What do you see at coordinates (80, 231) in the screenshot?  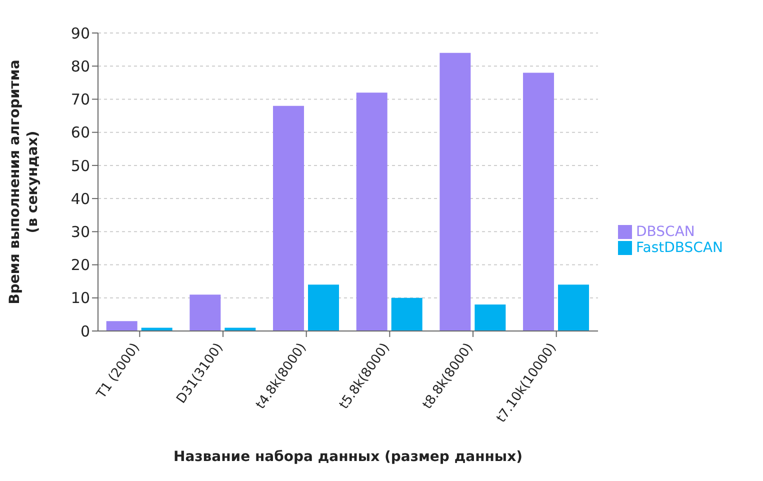 I see `y-tick-label: 30` at bounding box center [80, 231].